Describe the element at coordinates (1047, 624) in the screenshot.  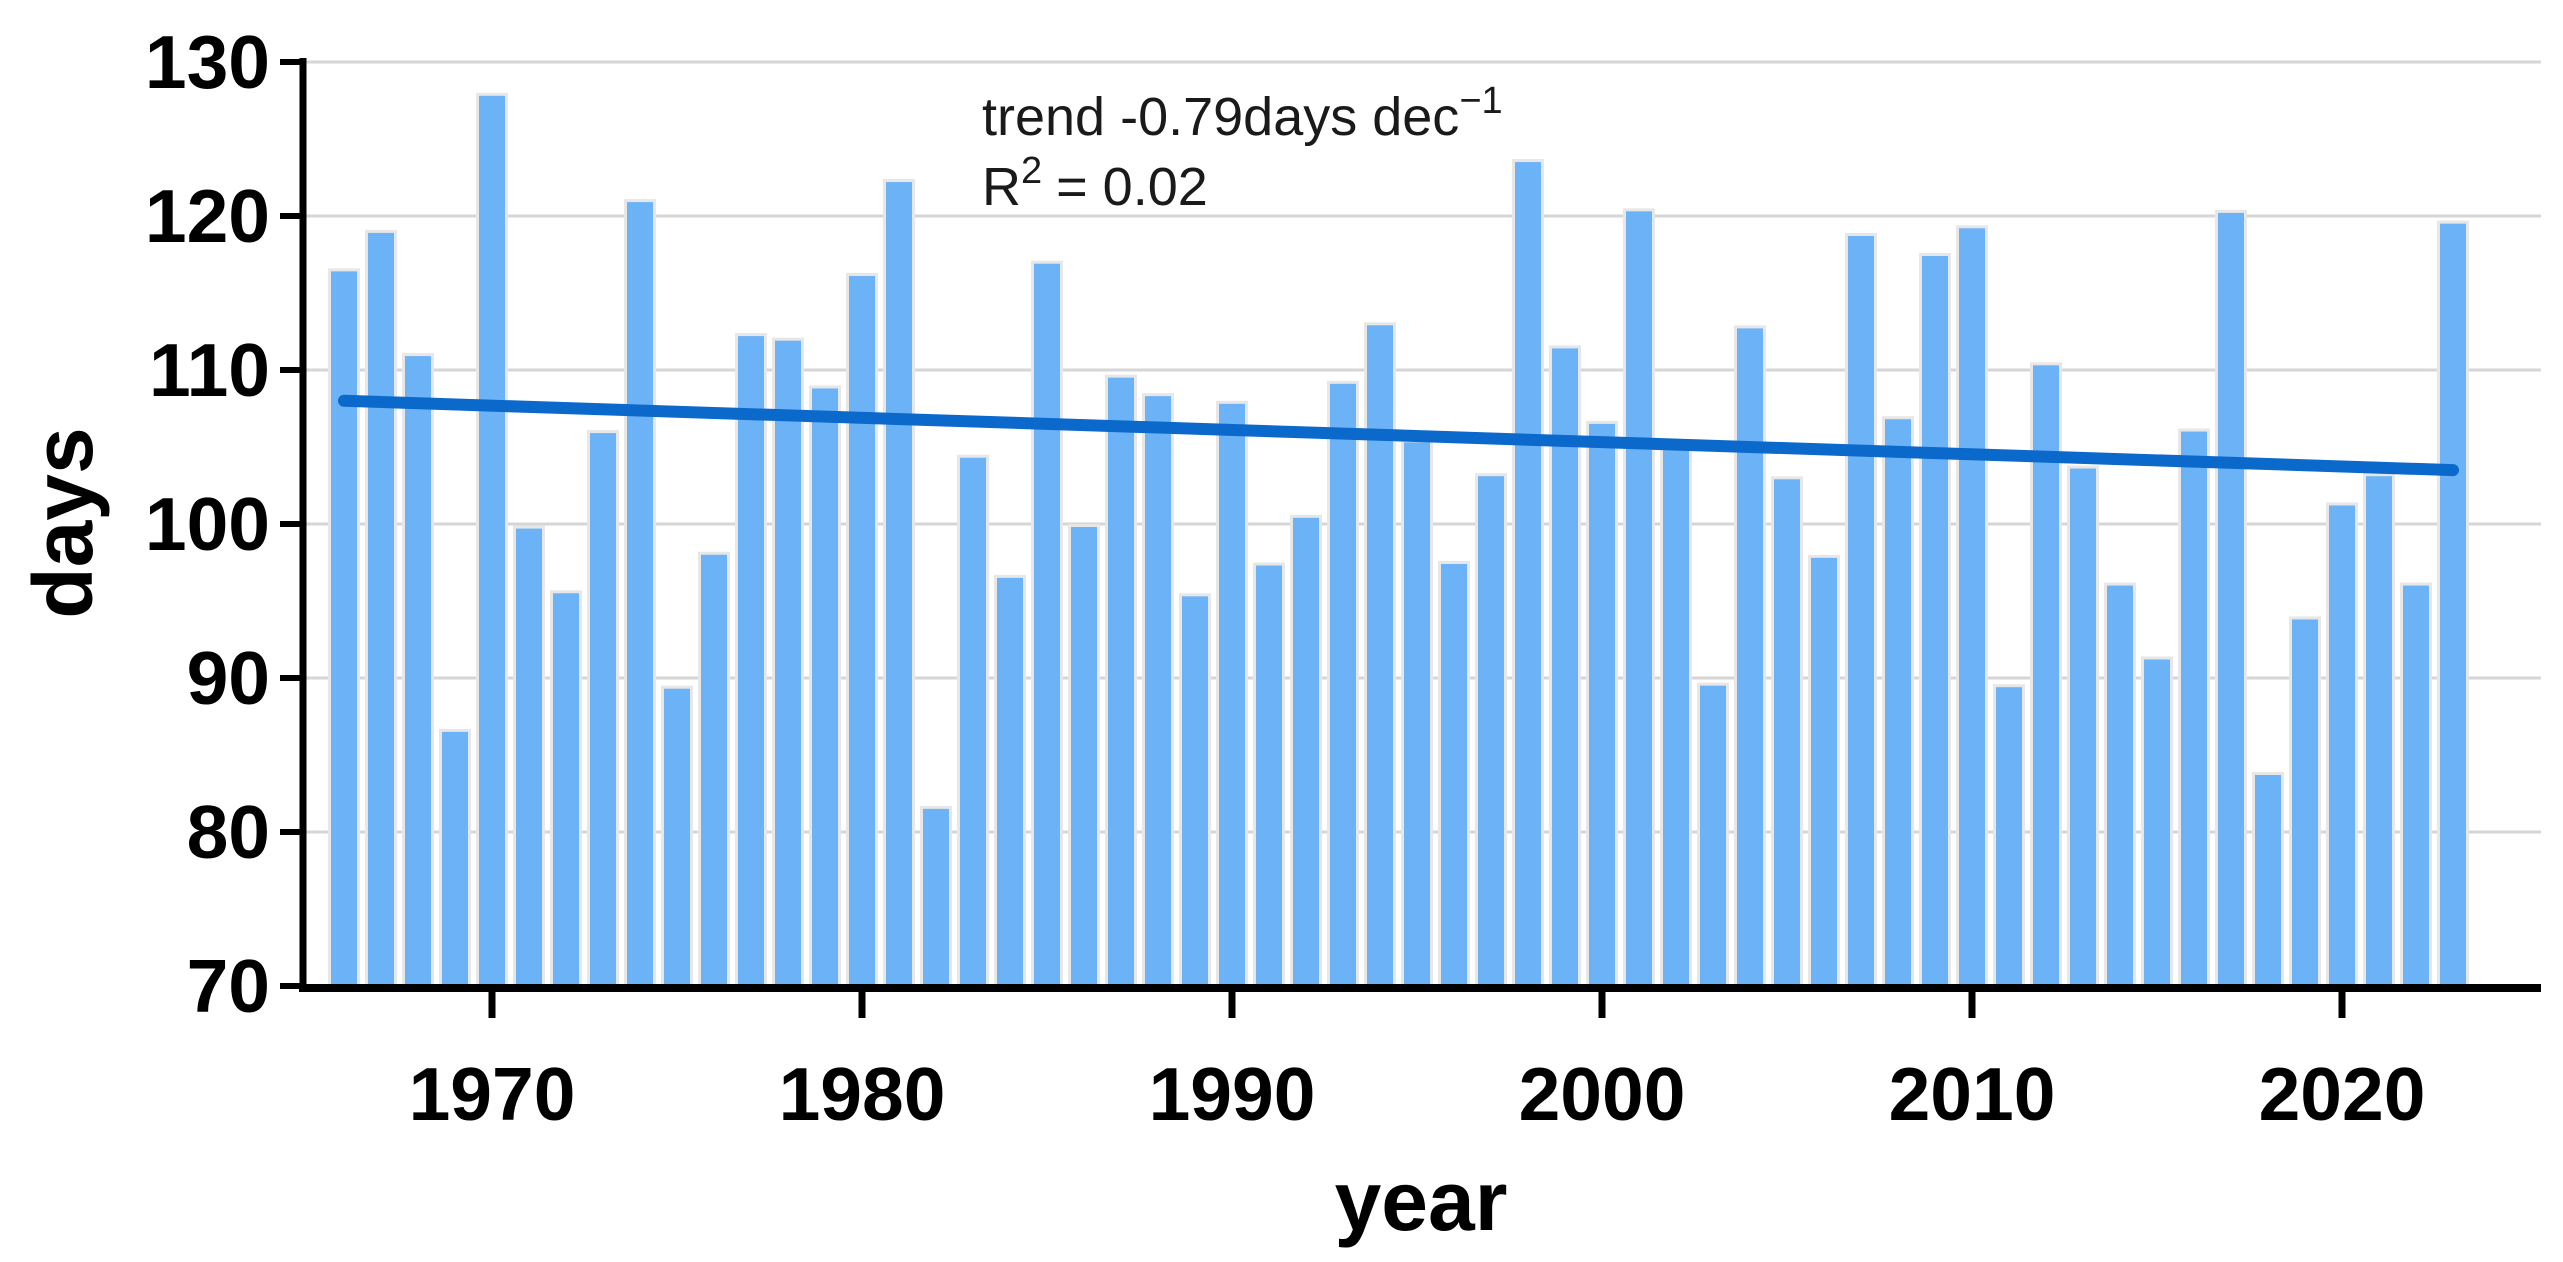
I see `bar-1985` at that location.